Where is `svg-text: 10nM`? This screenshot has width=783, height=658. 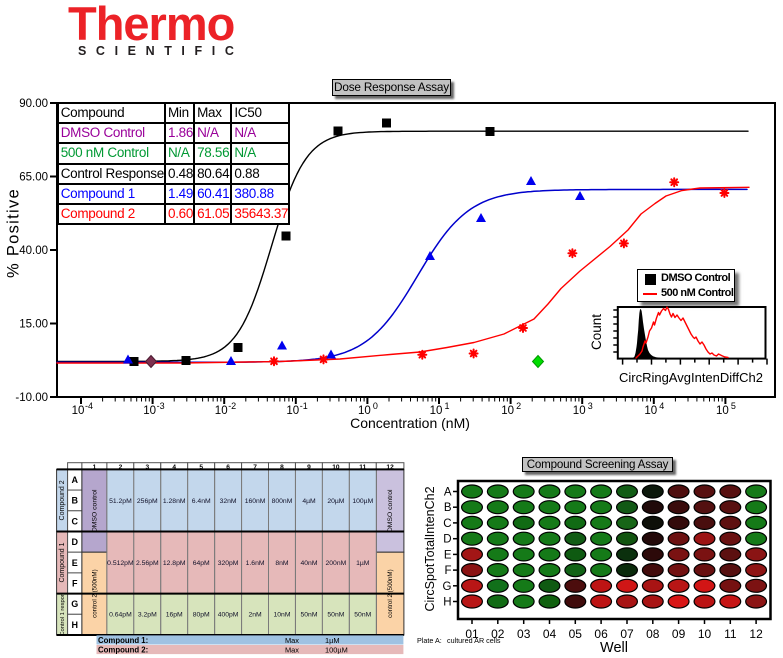 svg-text: 10nM is located at coordinates (281, 615).